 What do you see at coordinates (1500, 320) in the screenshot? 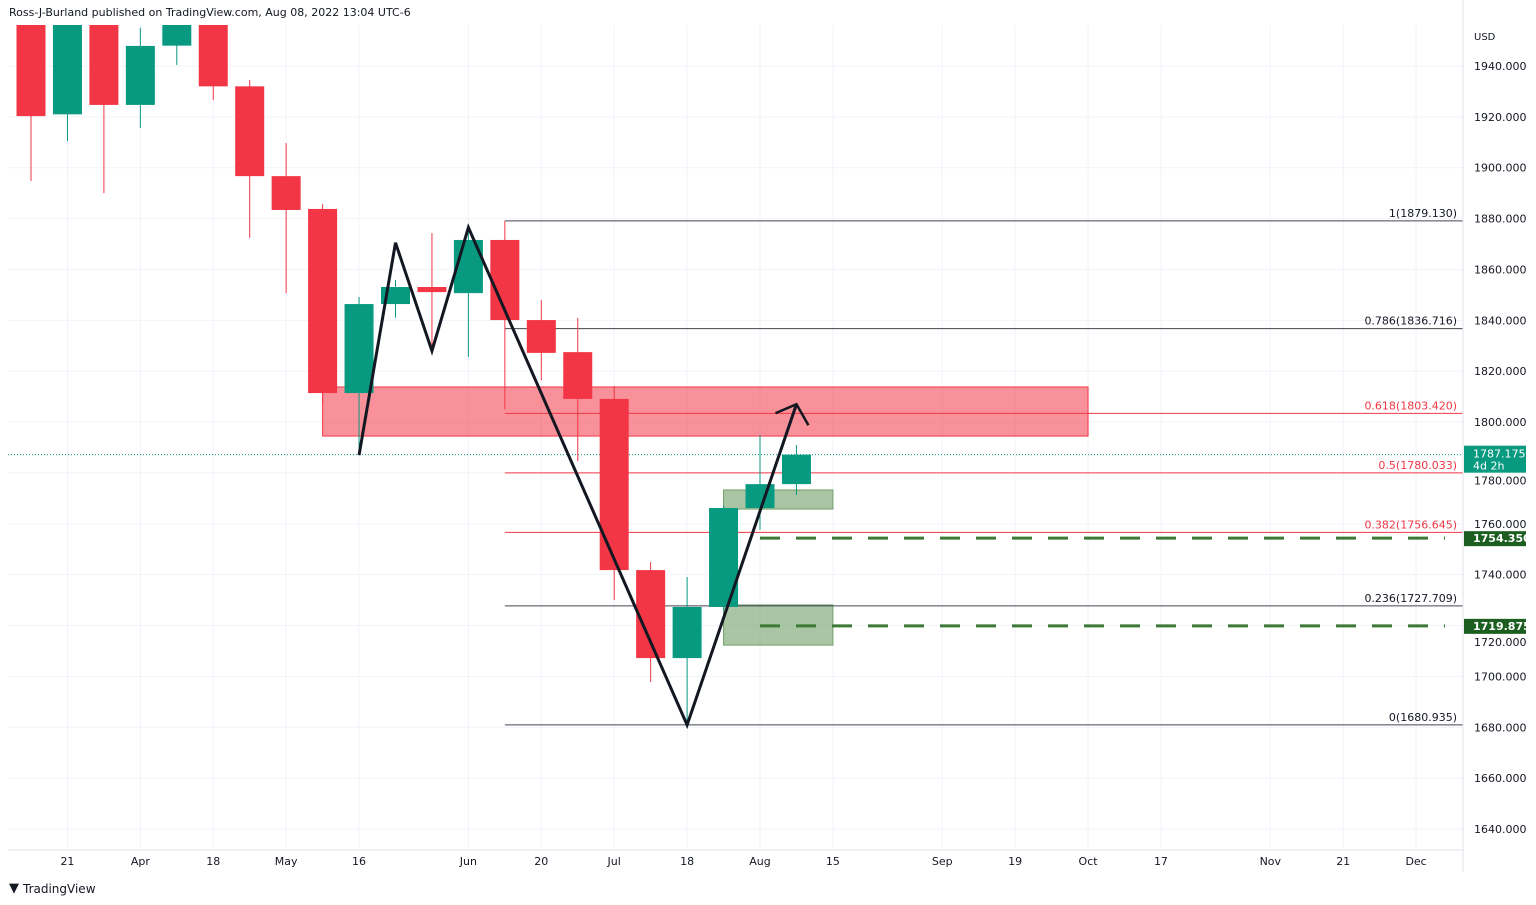
I see `price-tick-label: 1840.000` at bounding box center [1500, 320].